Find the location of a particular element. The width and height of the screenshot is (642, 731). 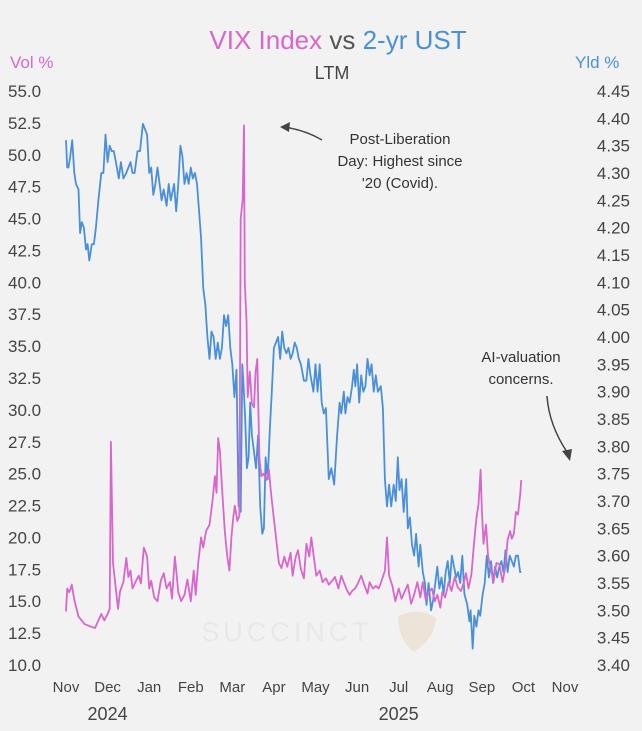

left-tick-label: 52.5 is located at coordinates (24, 123).